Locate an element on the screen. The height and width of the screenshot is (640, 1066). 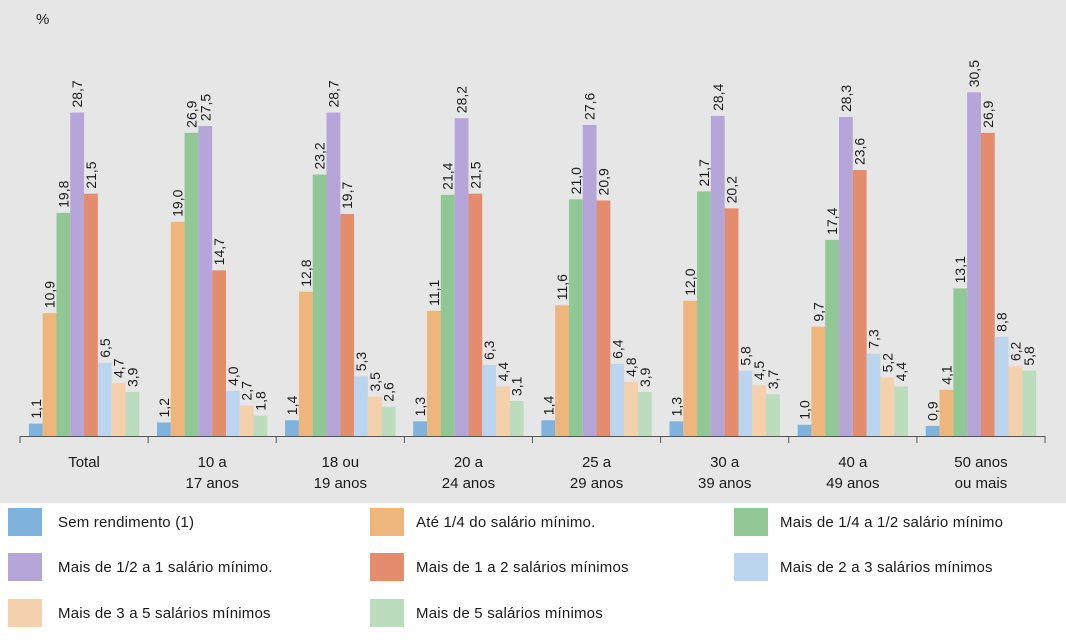
bar-value-label: 1,0 is located at coordinates (805, 410).